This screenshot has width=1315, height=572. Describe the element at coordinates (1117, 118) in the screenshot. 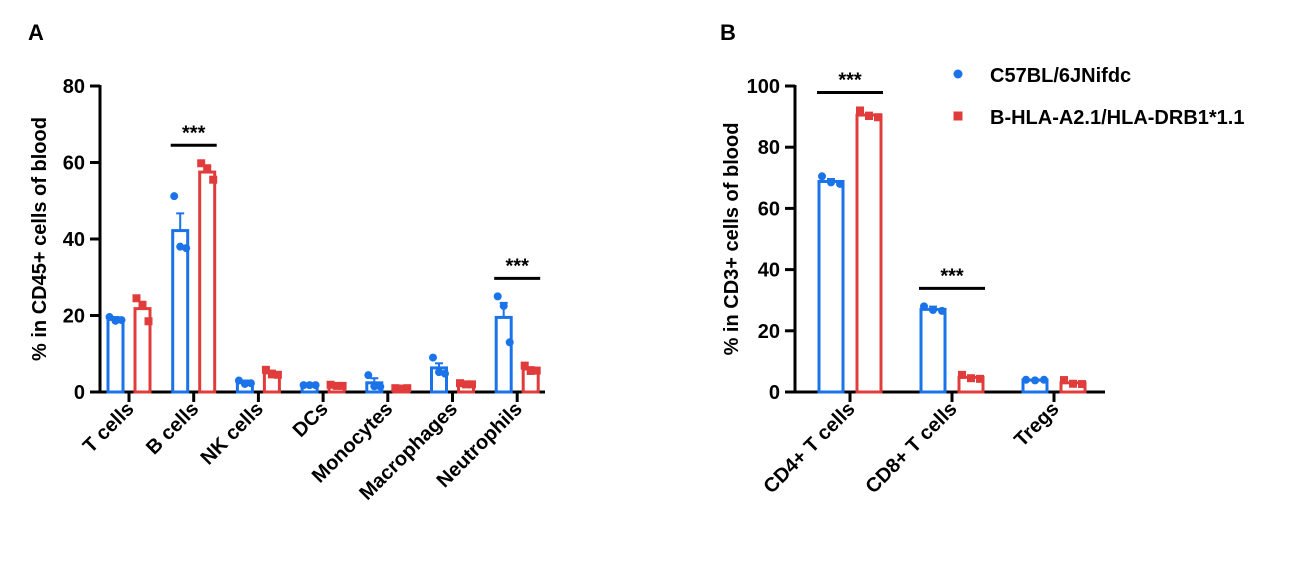

I see `legend-label-hla: B-HLA-A2.1/HLA-DRB1*1.1` at that location.